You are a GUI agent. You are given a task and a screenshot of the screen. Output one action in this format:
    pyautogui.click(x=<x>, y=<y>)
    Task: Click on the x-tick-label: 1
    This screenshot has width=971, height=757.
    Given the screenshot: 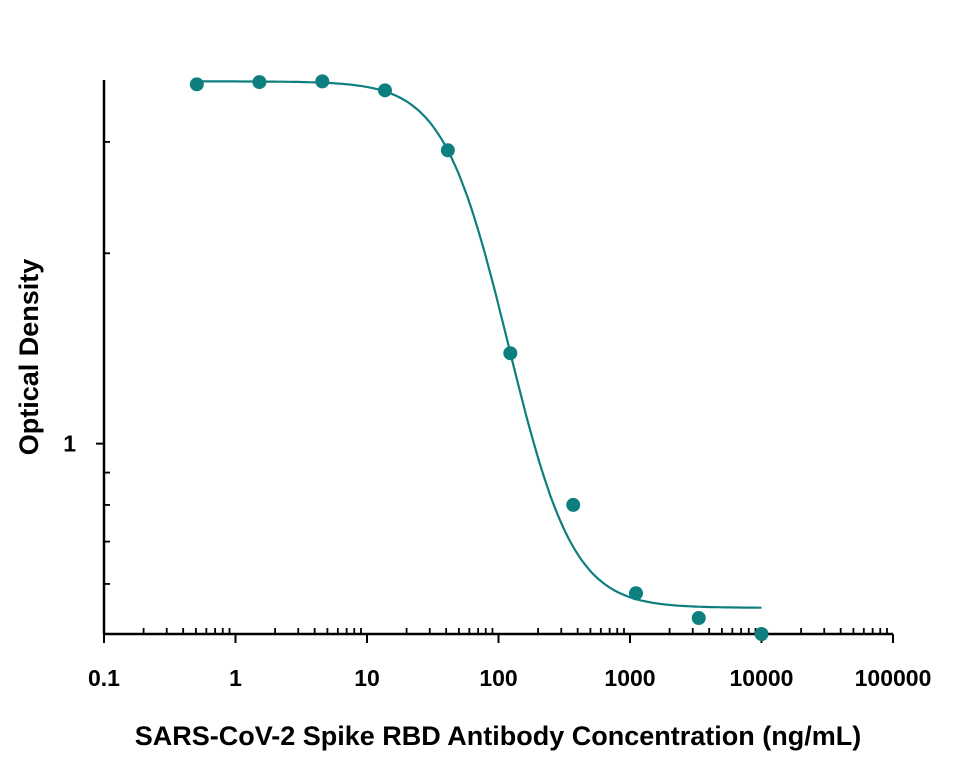 What is the action you would take?
    pyautogui.click(x=235, y=678)
    